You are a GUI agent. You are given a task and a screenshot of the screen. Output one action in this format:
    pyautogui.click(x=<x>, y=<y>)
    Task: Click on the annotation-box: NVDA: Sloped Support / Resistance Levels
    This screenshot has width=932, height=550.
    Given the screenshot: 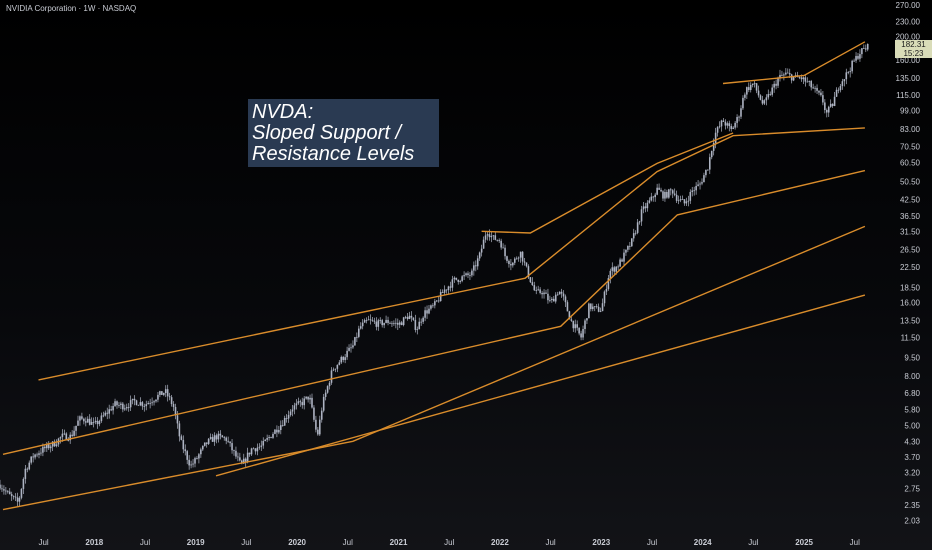 What is the action you would take?
    pyautogui.click(x=343, y=133)
    